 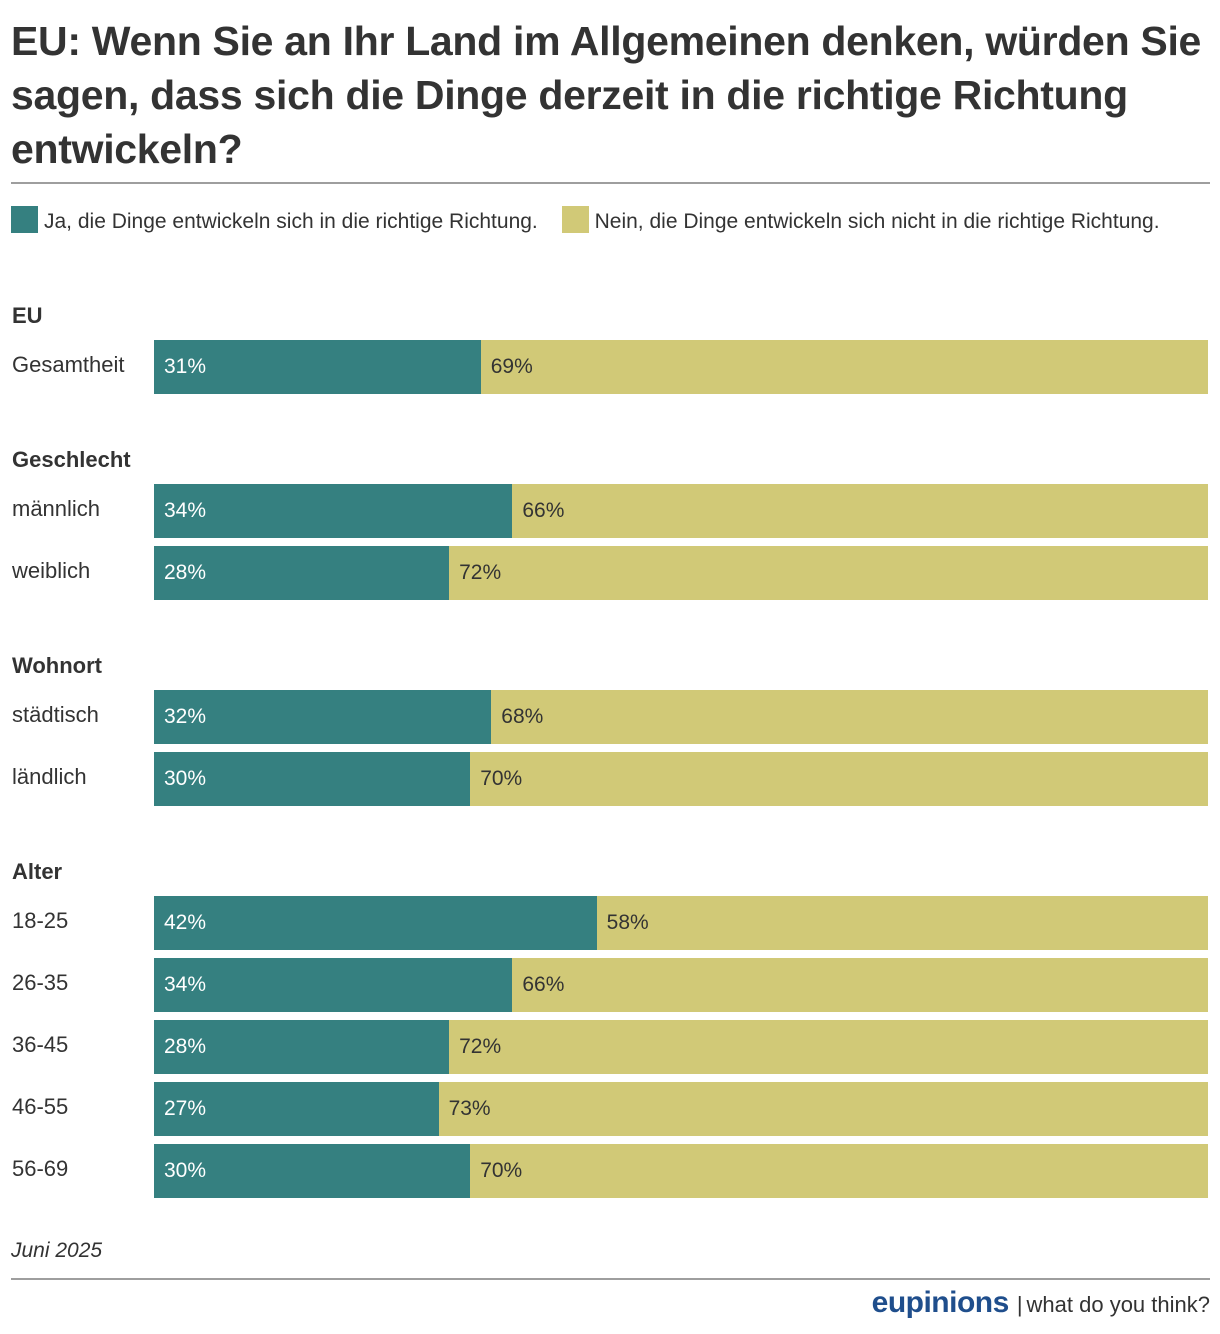 What do you see at coordinates (57, 665) in the screenshot?
I see `group-title: Wohnort` at bounding box center [57, 665].